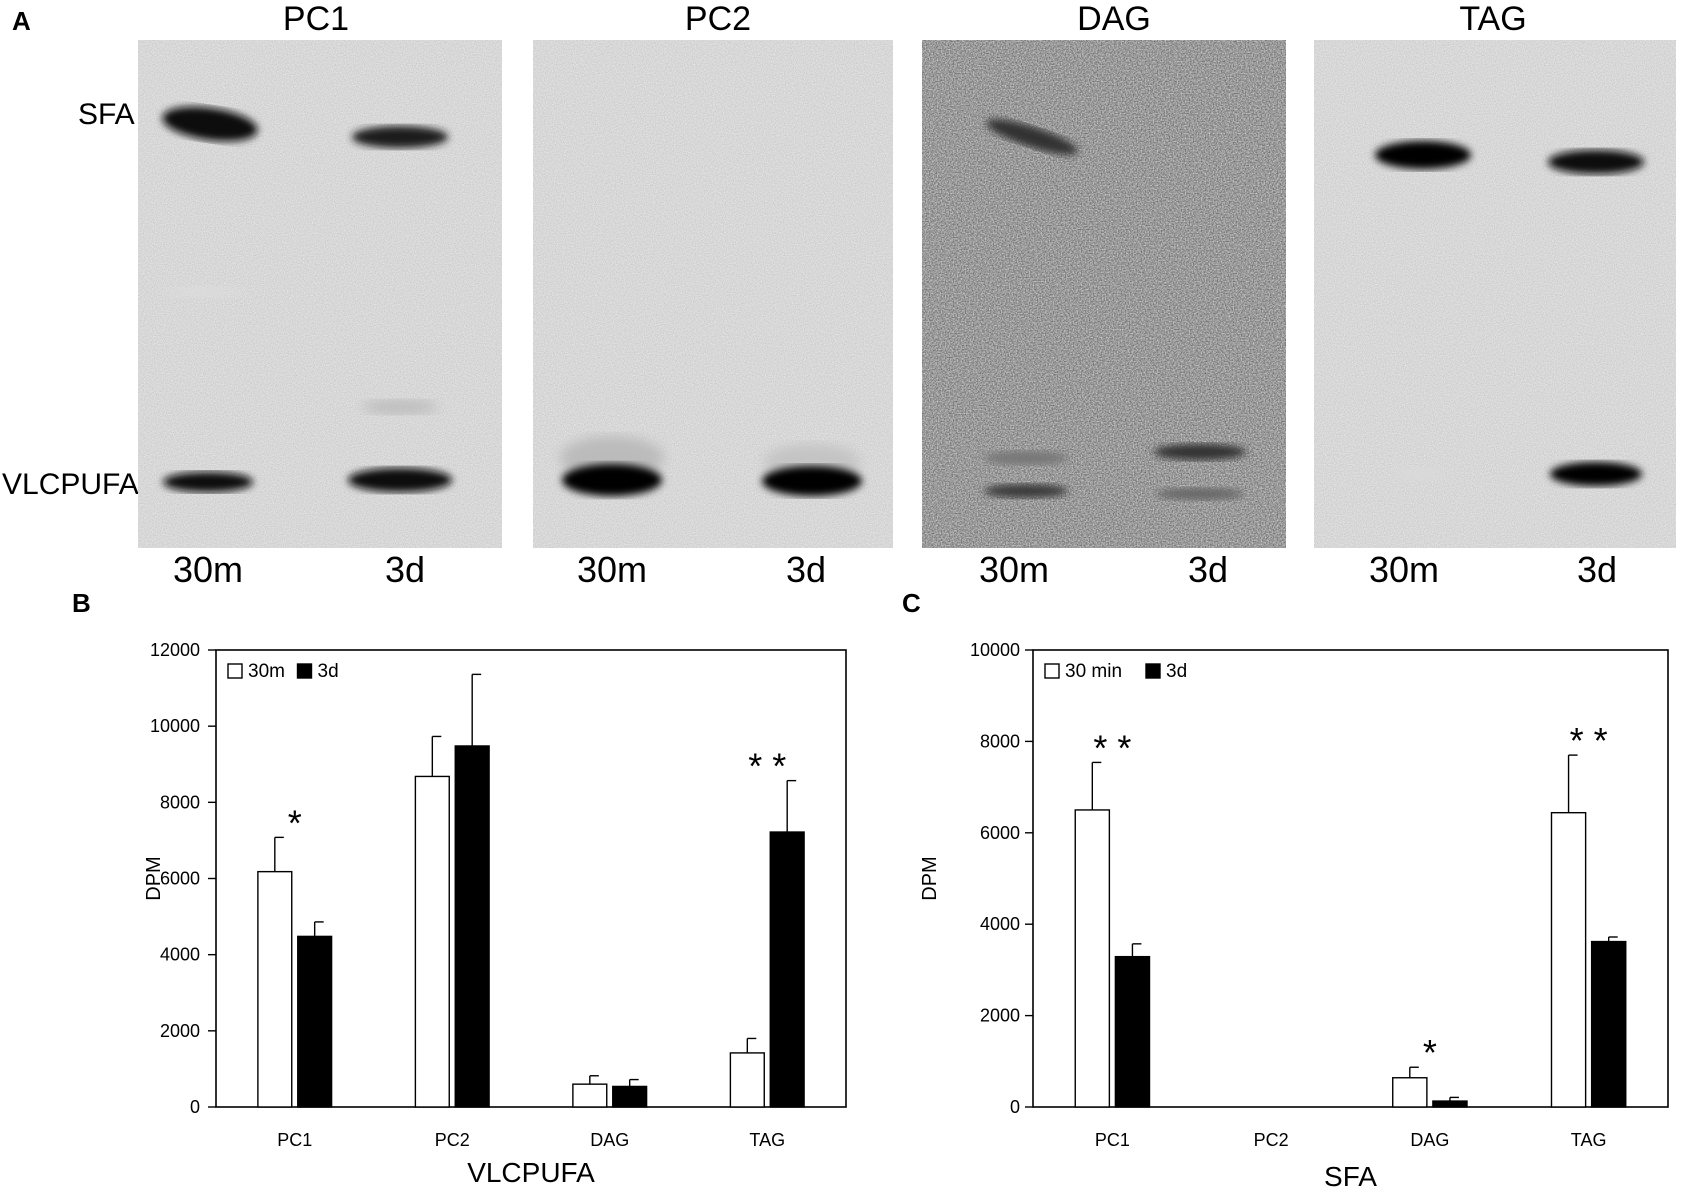 Image resolution: width=1700 pixels, height=1191 pixels. What do you see at coordinates (911, 603) in the screenshot?
I see `panel-c-letter: C` at bounding box center [911, 603].